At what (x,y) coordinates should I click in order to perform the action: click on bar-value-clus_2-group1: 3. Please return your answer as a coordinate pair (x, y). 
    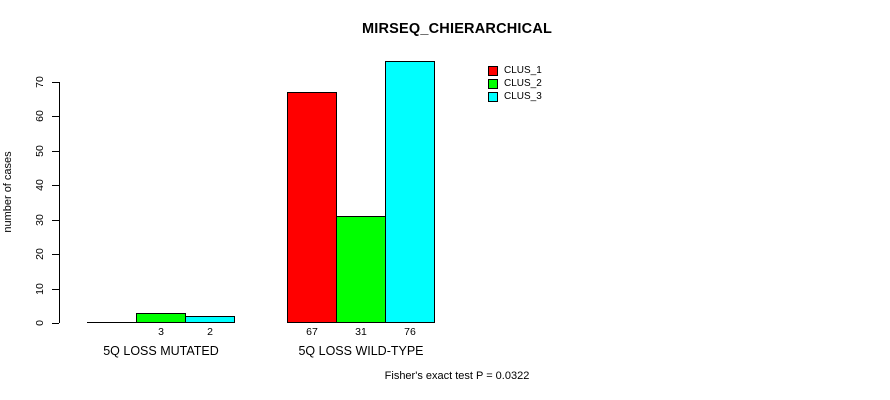
    Looking at the image, I should click on (161, 332).